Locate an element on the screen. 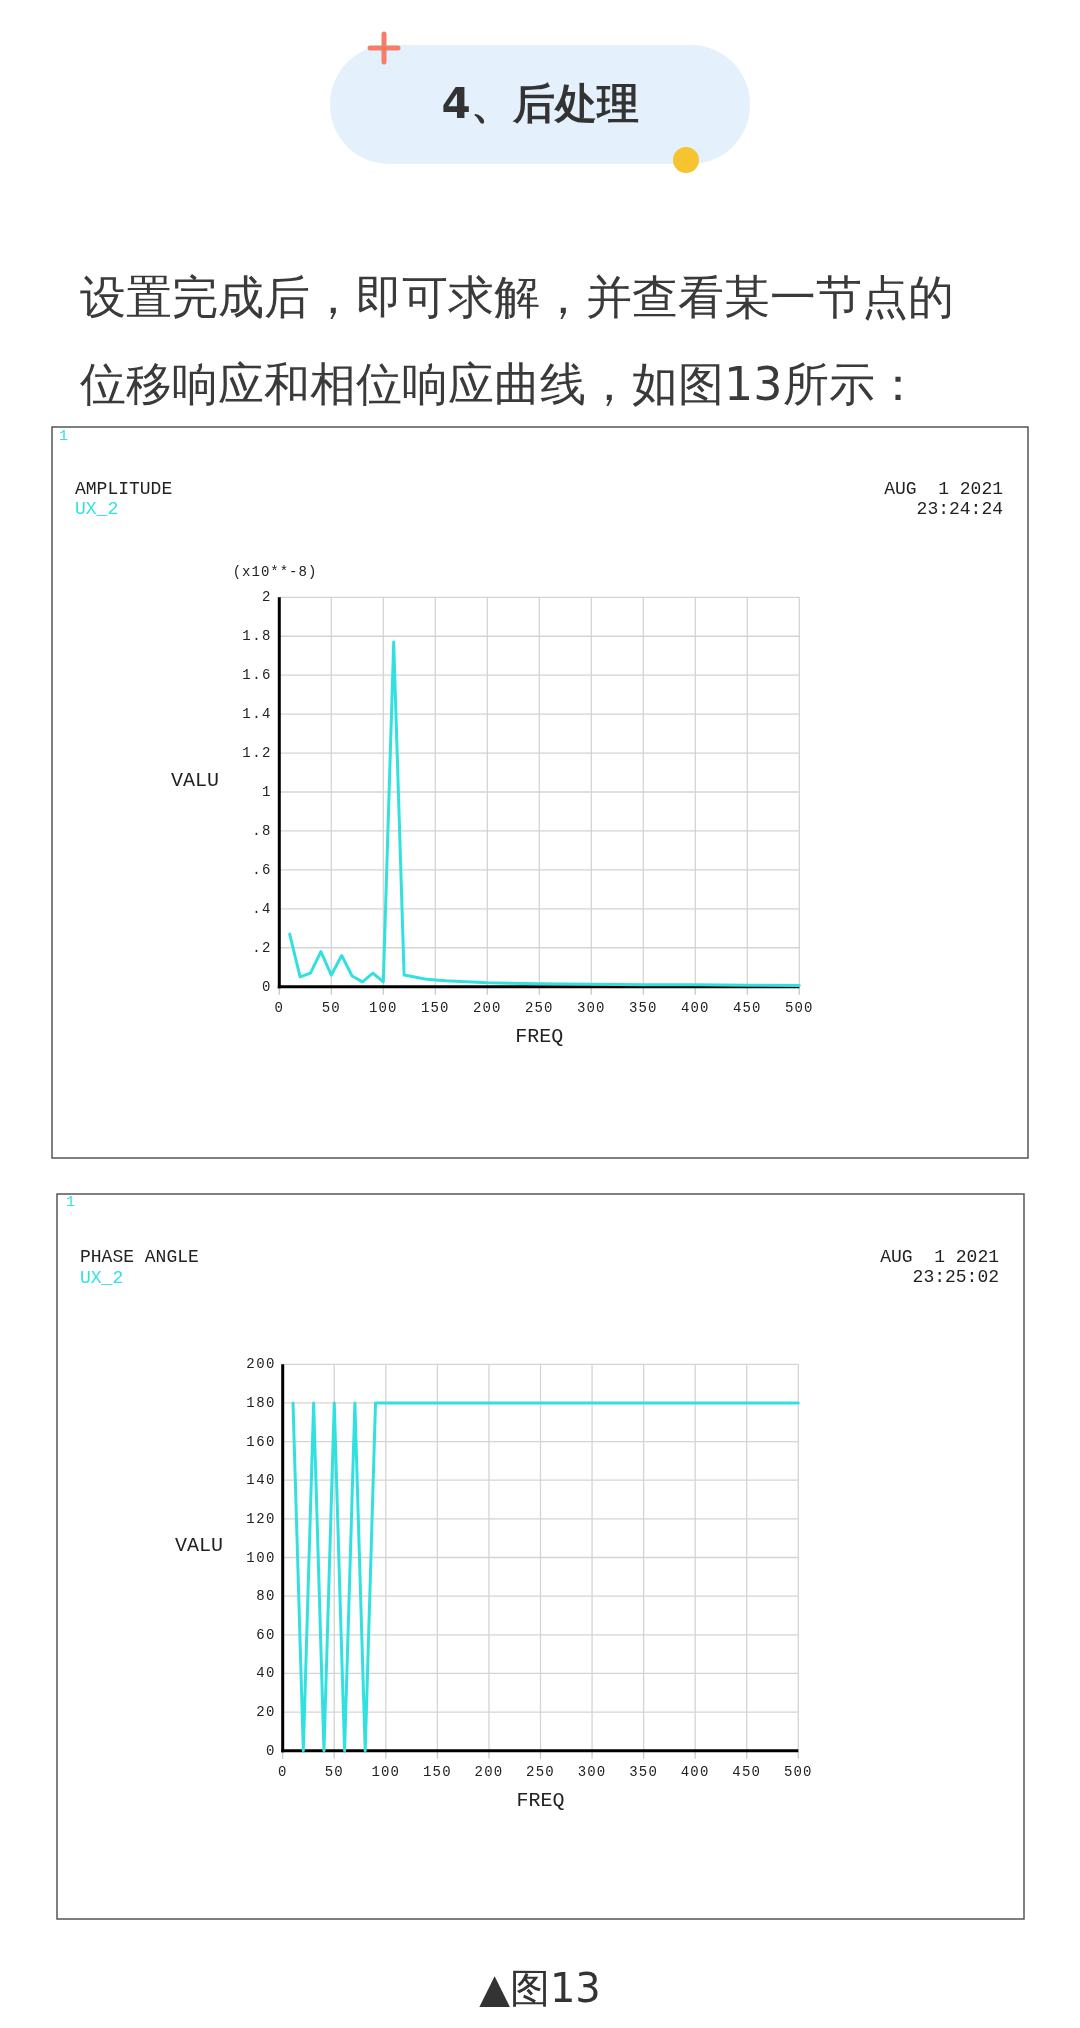  x-tick-label: 0 is located at coordinates (282, 1772).